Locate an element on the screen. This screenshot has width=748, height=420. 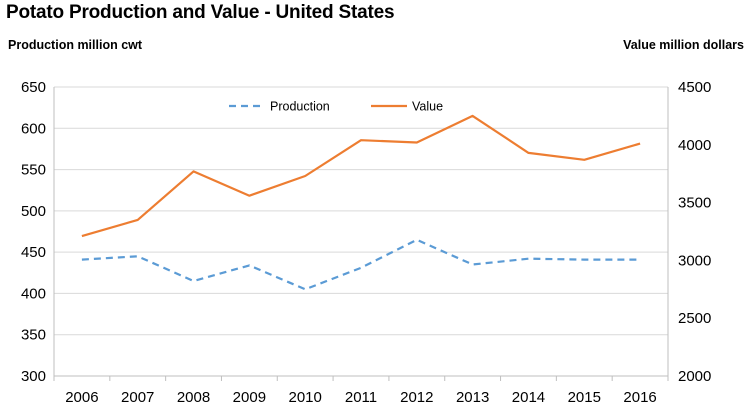
x-tick-label: 2014 is located at coordinates (528, 397).